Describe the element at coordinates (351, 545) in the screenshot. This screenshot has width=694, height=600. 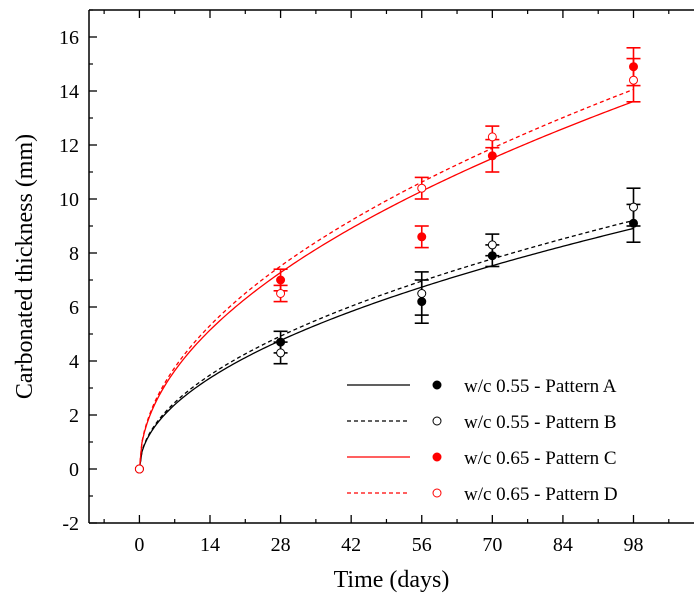
I see `x-tick-label: 42` at that location.